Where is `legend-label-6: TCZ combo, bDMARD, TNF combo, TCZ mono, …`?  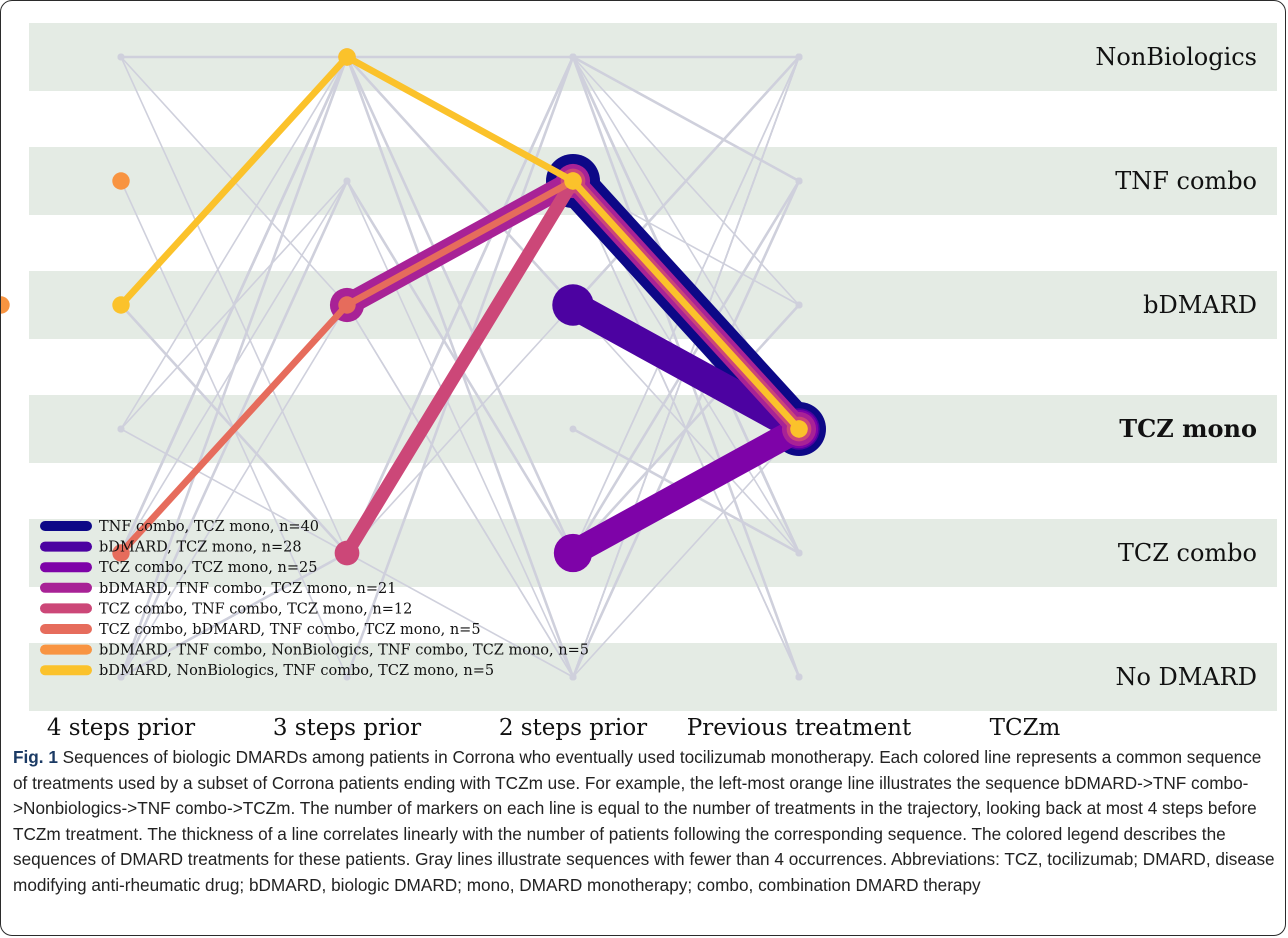 legend-label-6: TCZ combo, bDMARD, TNF combo, TCZ mono, … is located at coordinates (290, 630).